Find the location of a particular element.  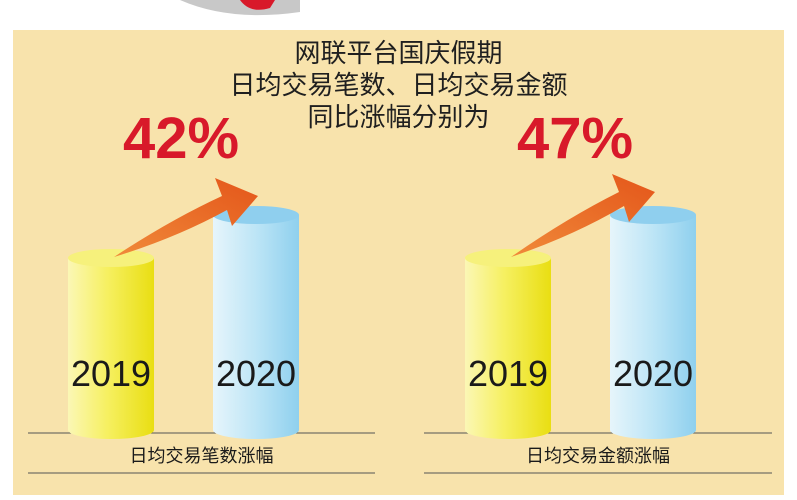

chart-1-category-2020: 2020 is located at coordinates (256, 373).